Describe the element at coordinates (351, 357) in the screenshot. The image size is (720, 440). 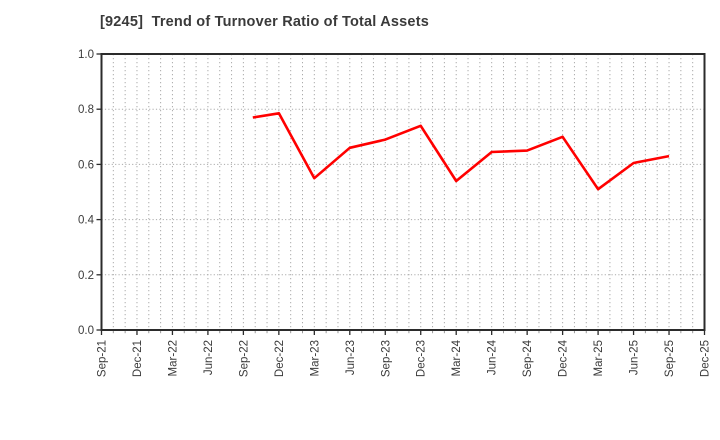
I see `x-tick-label: Jun-23` at that location.